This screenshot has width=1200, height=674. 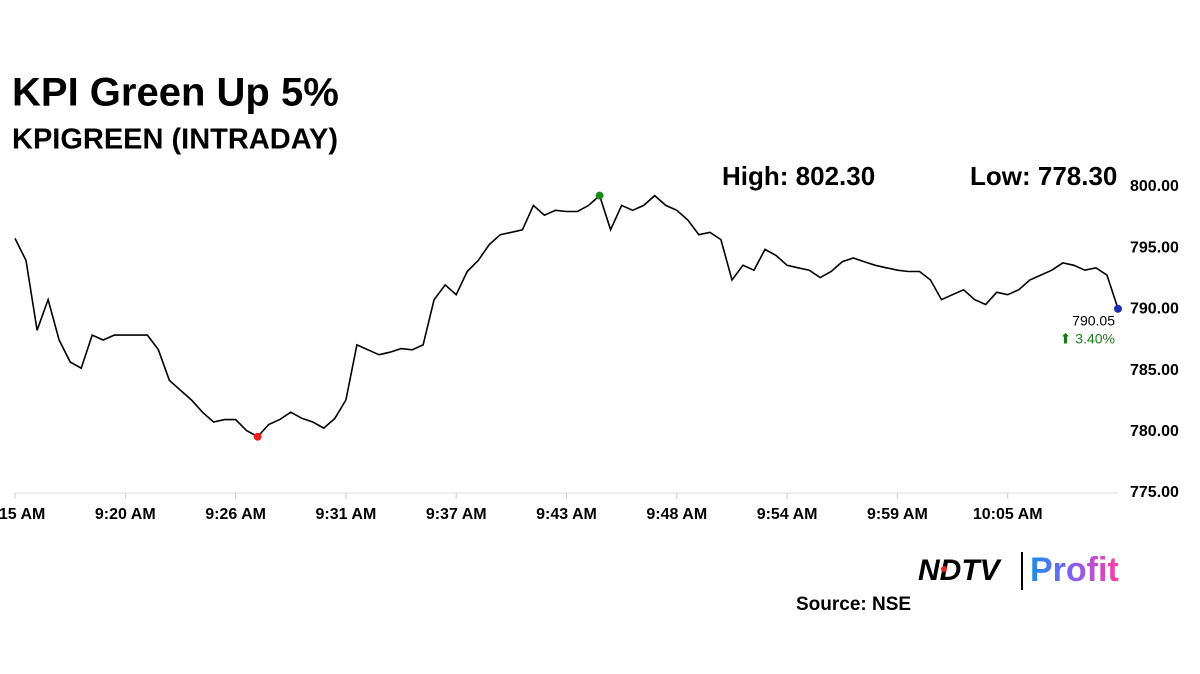 I want to click on y-tick-label: 775.00, so click(x=1154, y=492).